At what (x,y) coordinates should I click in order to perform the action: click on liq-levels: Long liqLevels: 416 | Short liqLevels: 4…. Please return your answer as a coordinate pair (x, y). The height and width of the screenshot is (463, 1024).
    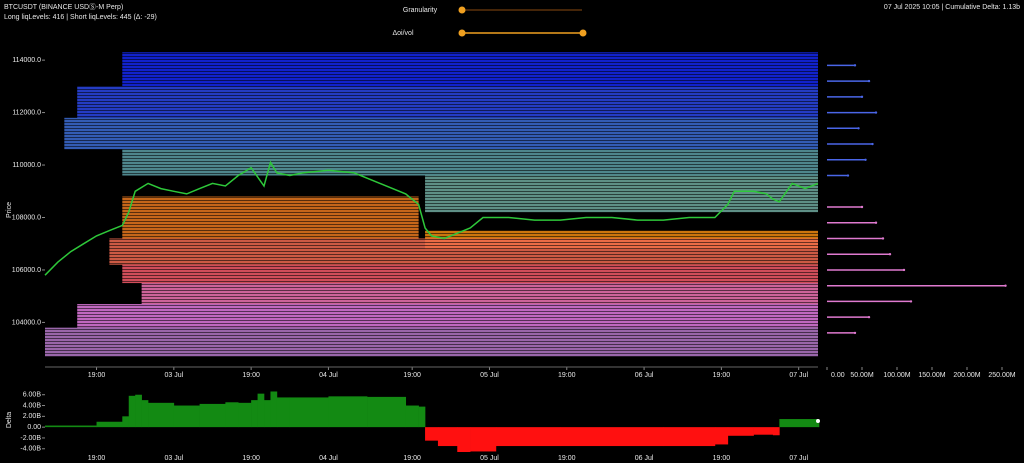
    Looking at the image, I should click on (80, 17).